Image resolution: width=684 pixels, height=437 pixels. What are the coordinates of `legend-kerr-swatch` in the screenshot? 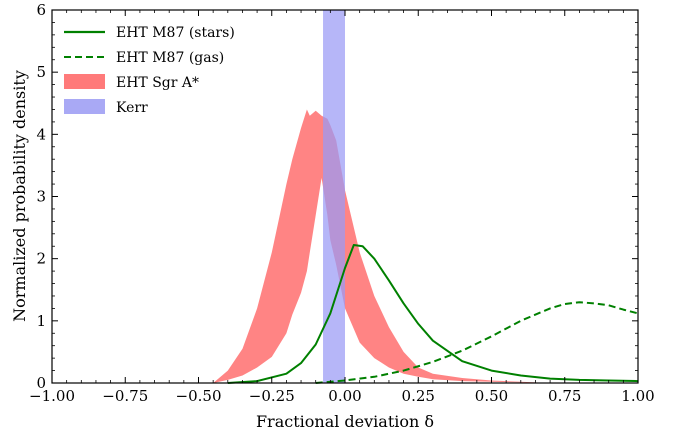 It's located at (84, 106).